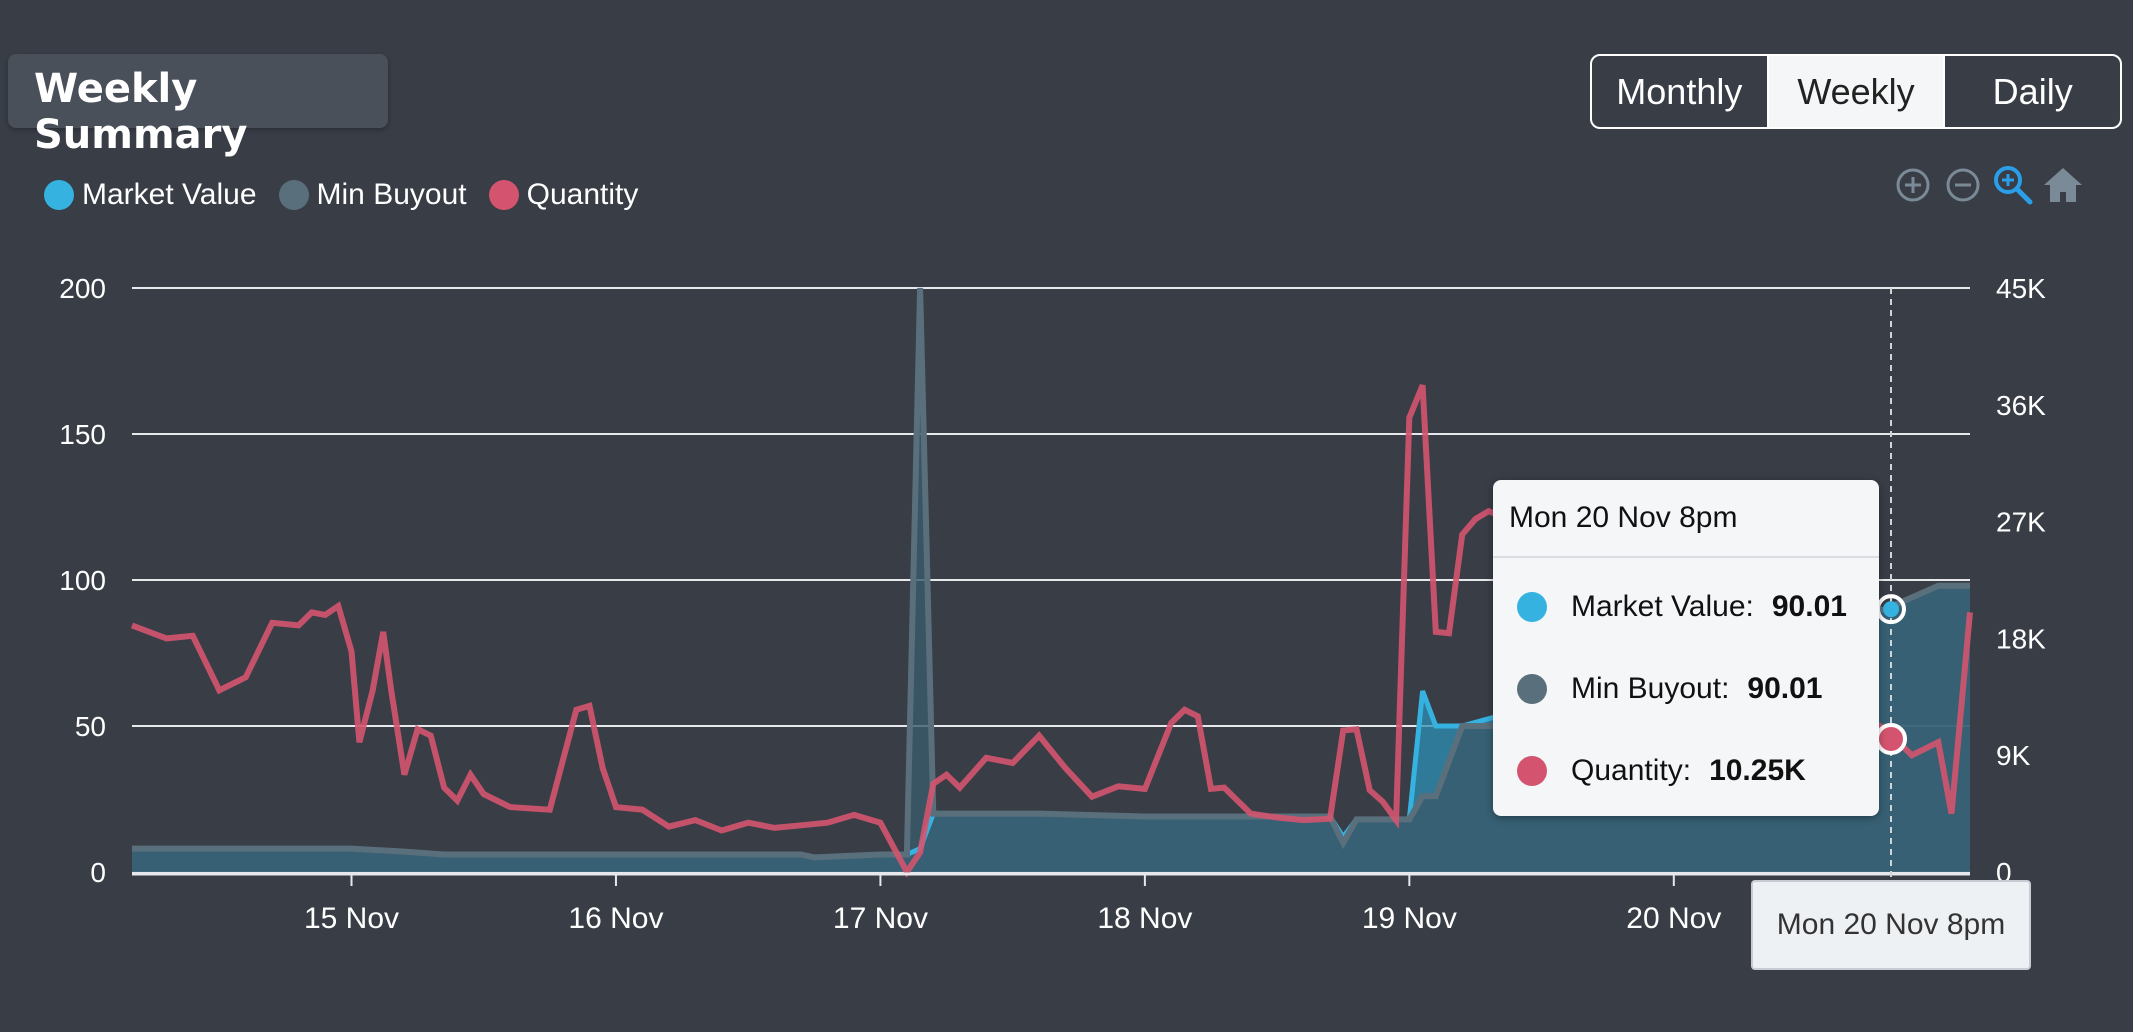 This screenshot has width=2133, height=1032. I want to click on tooltip-dot-market-value, so click(1532, 607).